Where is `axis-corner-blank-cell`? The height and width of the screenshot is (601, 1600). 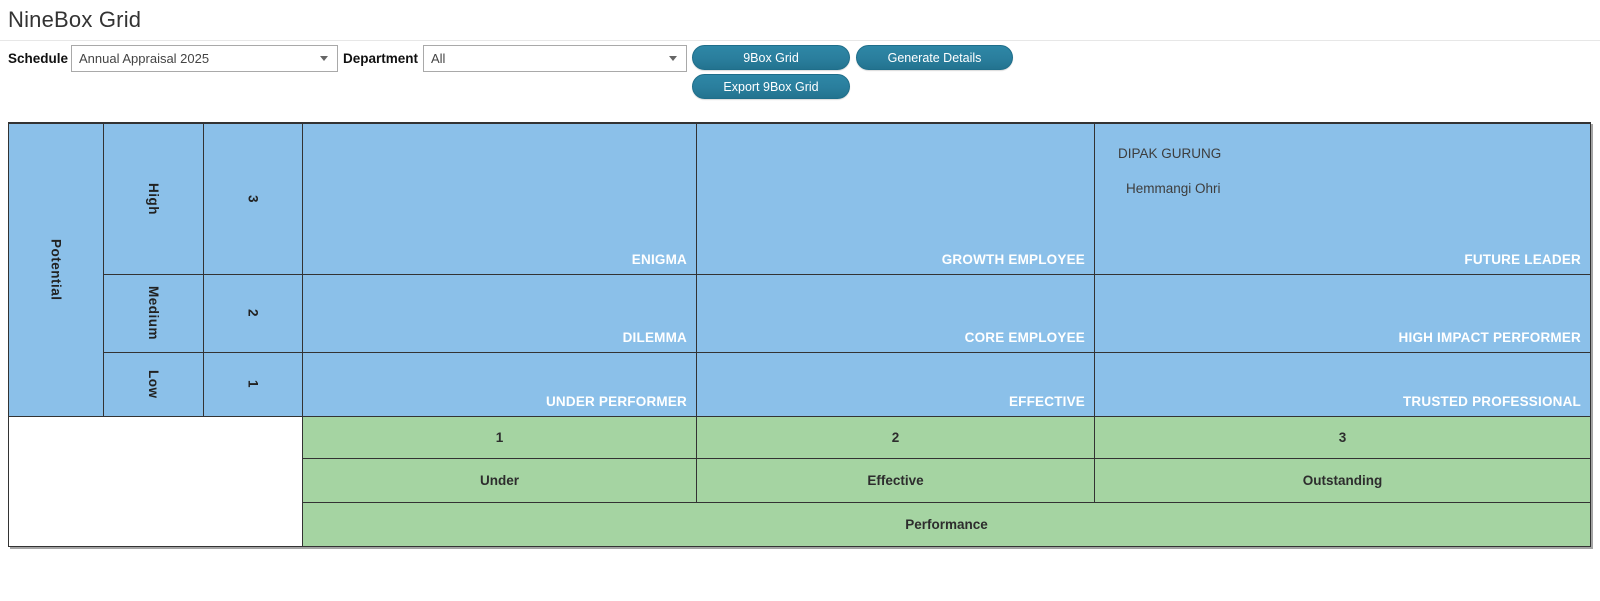
axis-corner-blank-cell is located at coordinates (155, 481).